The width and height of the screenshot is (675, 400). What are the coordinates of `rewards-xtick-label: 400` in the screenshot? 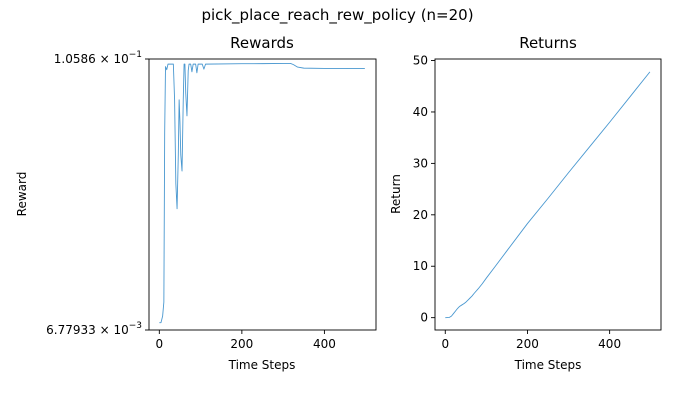 It's located at (324, 344).